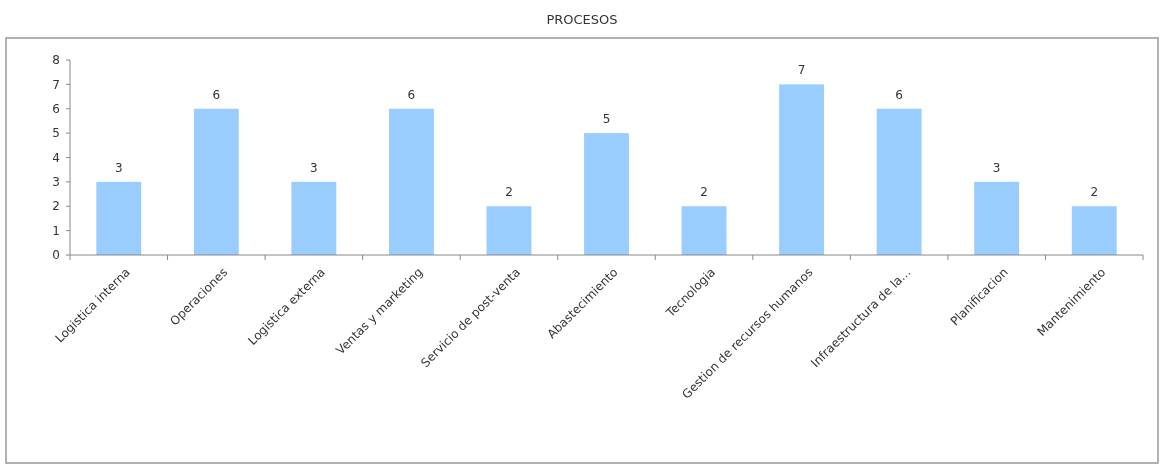 The image size is (1164, 466). I want to click on y-tick-label: 8, so click(56, 60).